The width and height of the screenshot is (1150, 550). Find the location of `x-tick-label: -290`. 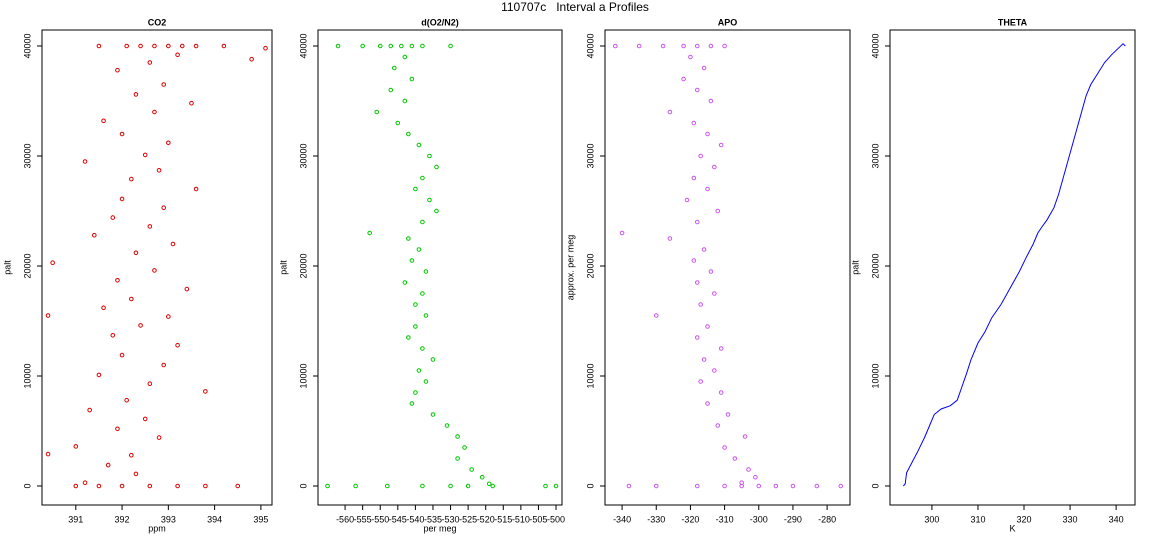

x-tick-label: -290 is located at coordinates (793, 519).